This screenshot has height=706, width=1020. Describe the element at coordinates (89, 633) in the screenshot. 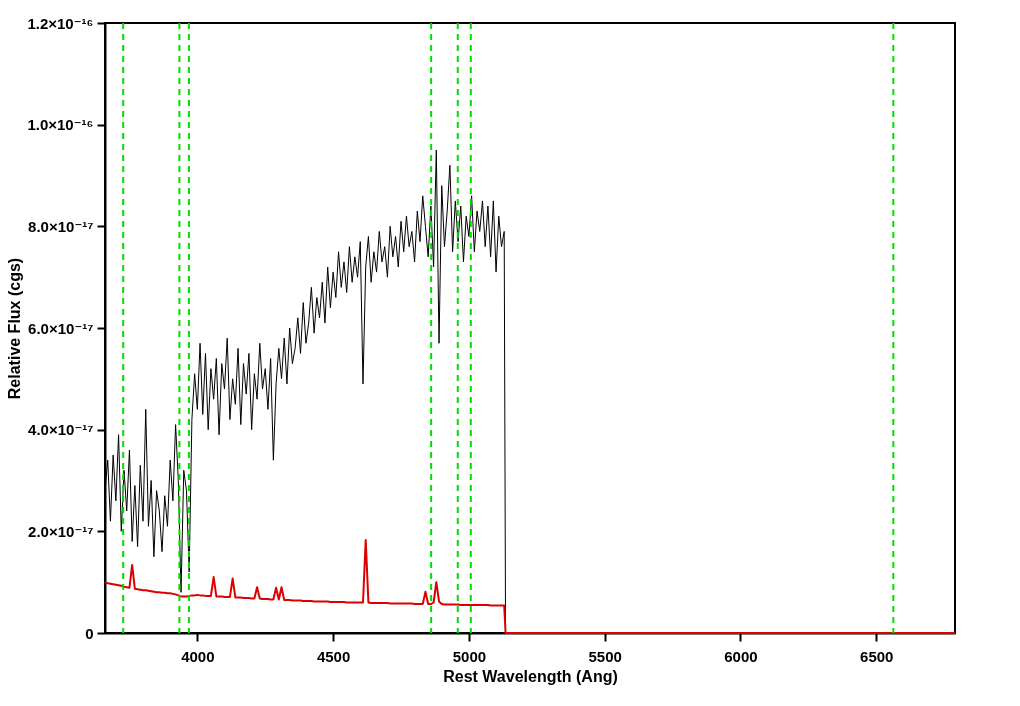

I see `y-tick-label: 0` at that location.